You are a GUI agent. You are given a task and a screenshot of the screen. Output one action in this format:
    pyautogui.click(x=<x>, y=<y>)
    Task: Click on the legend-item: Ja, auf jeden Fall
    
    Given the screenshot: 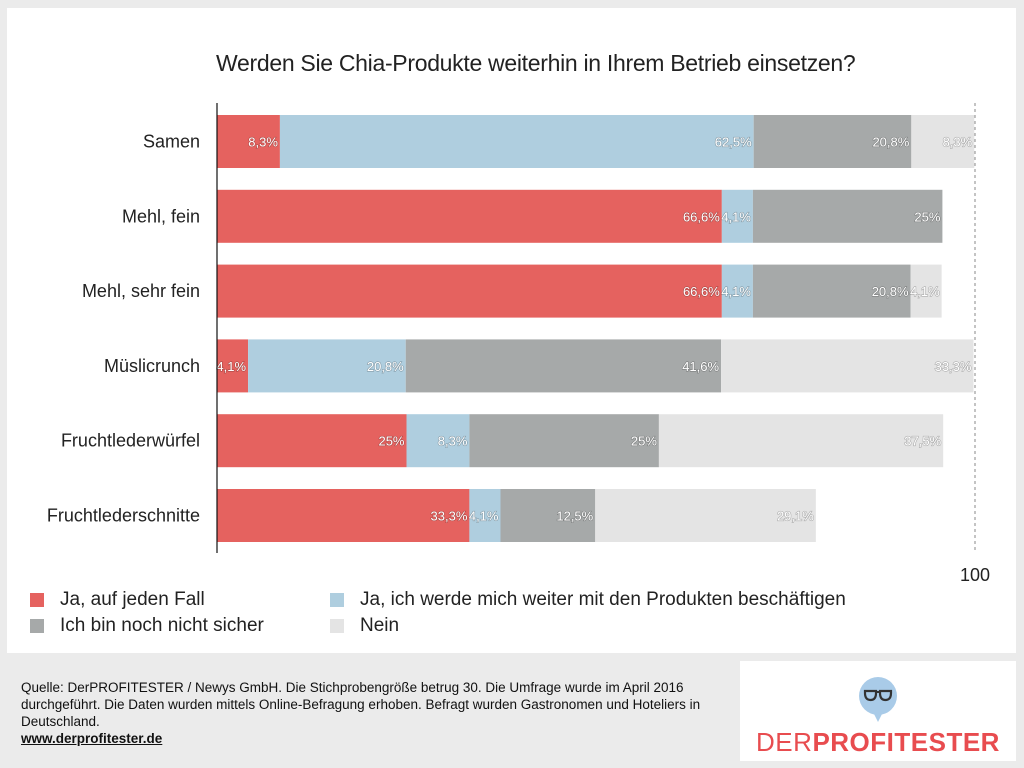 What is the action you would take?
    pyautogui.click(x=117, y=600)
    